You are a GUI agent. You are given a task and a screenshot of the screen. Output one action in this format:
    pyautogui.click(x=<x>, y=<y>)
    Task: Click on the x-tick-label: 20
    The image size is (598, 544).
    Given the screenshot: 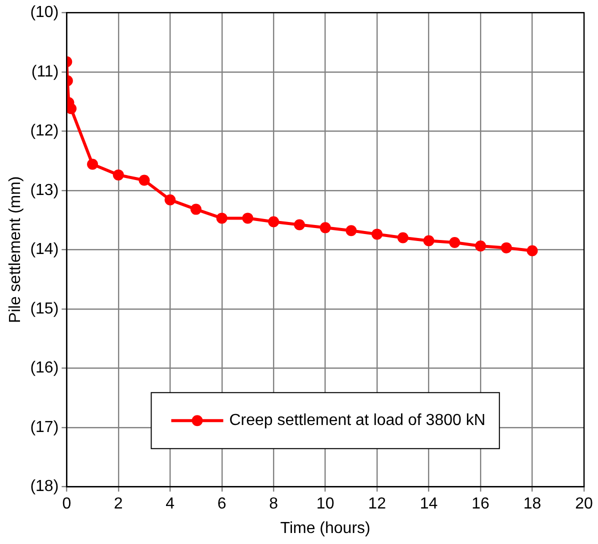 What is the action you would take?
    pyautogui.click(x=584, y=504)
    